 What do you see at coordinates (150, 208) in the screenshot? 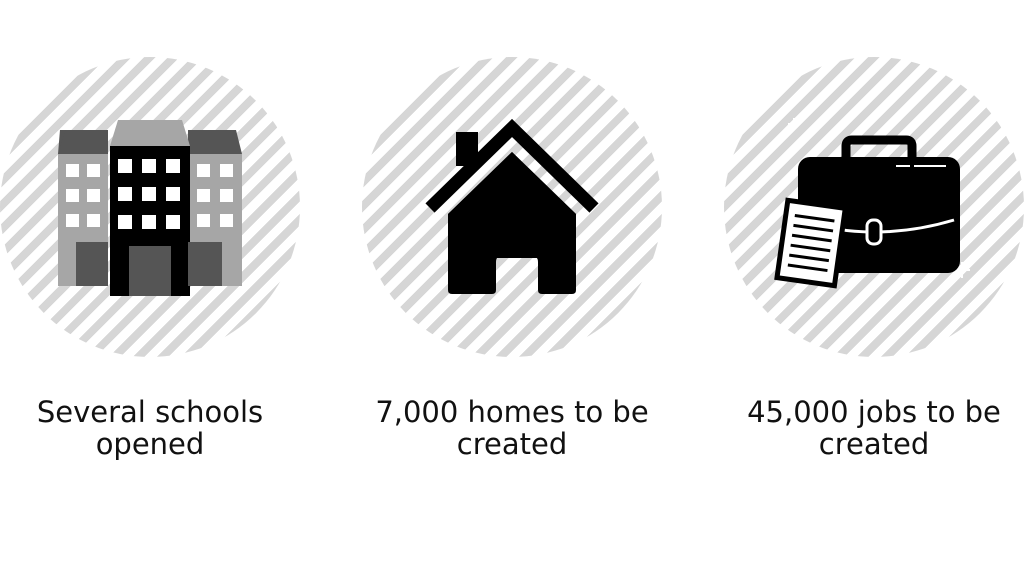
I see `school-building-icon` at bounding box center [150, 208].